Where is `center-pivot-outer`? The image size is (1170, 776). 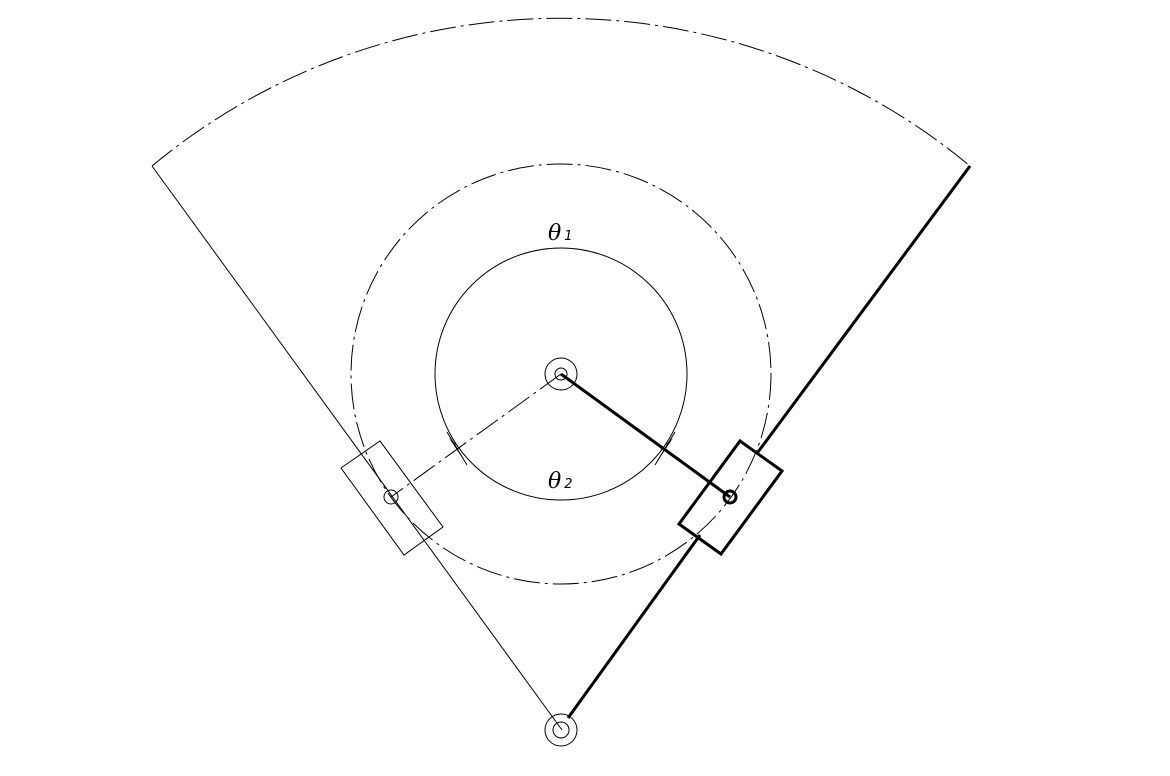 center-pivot-outer is located at coordinates (561, 374).